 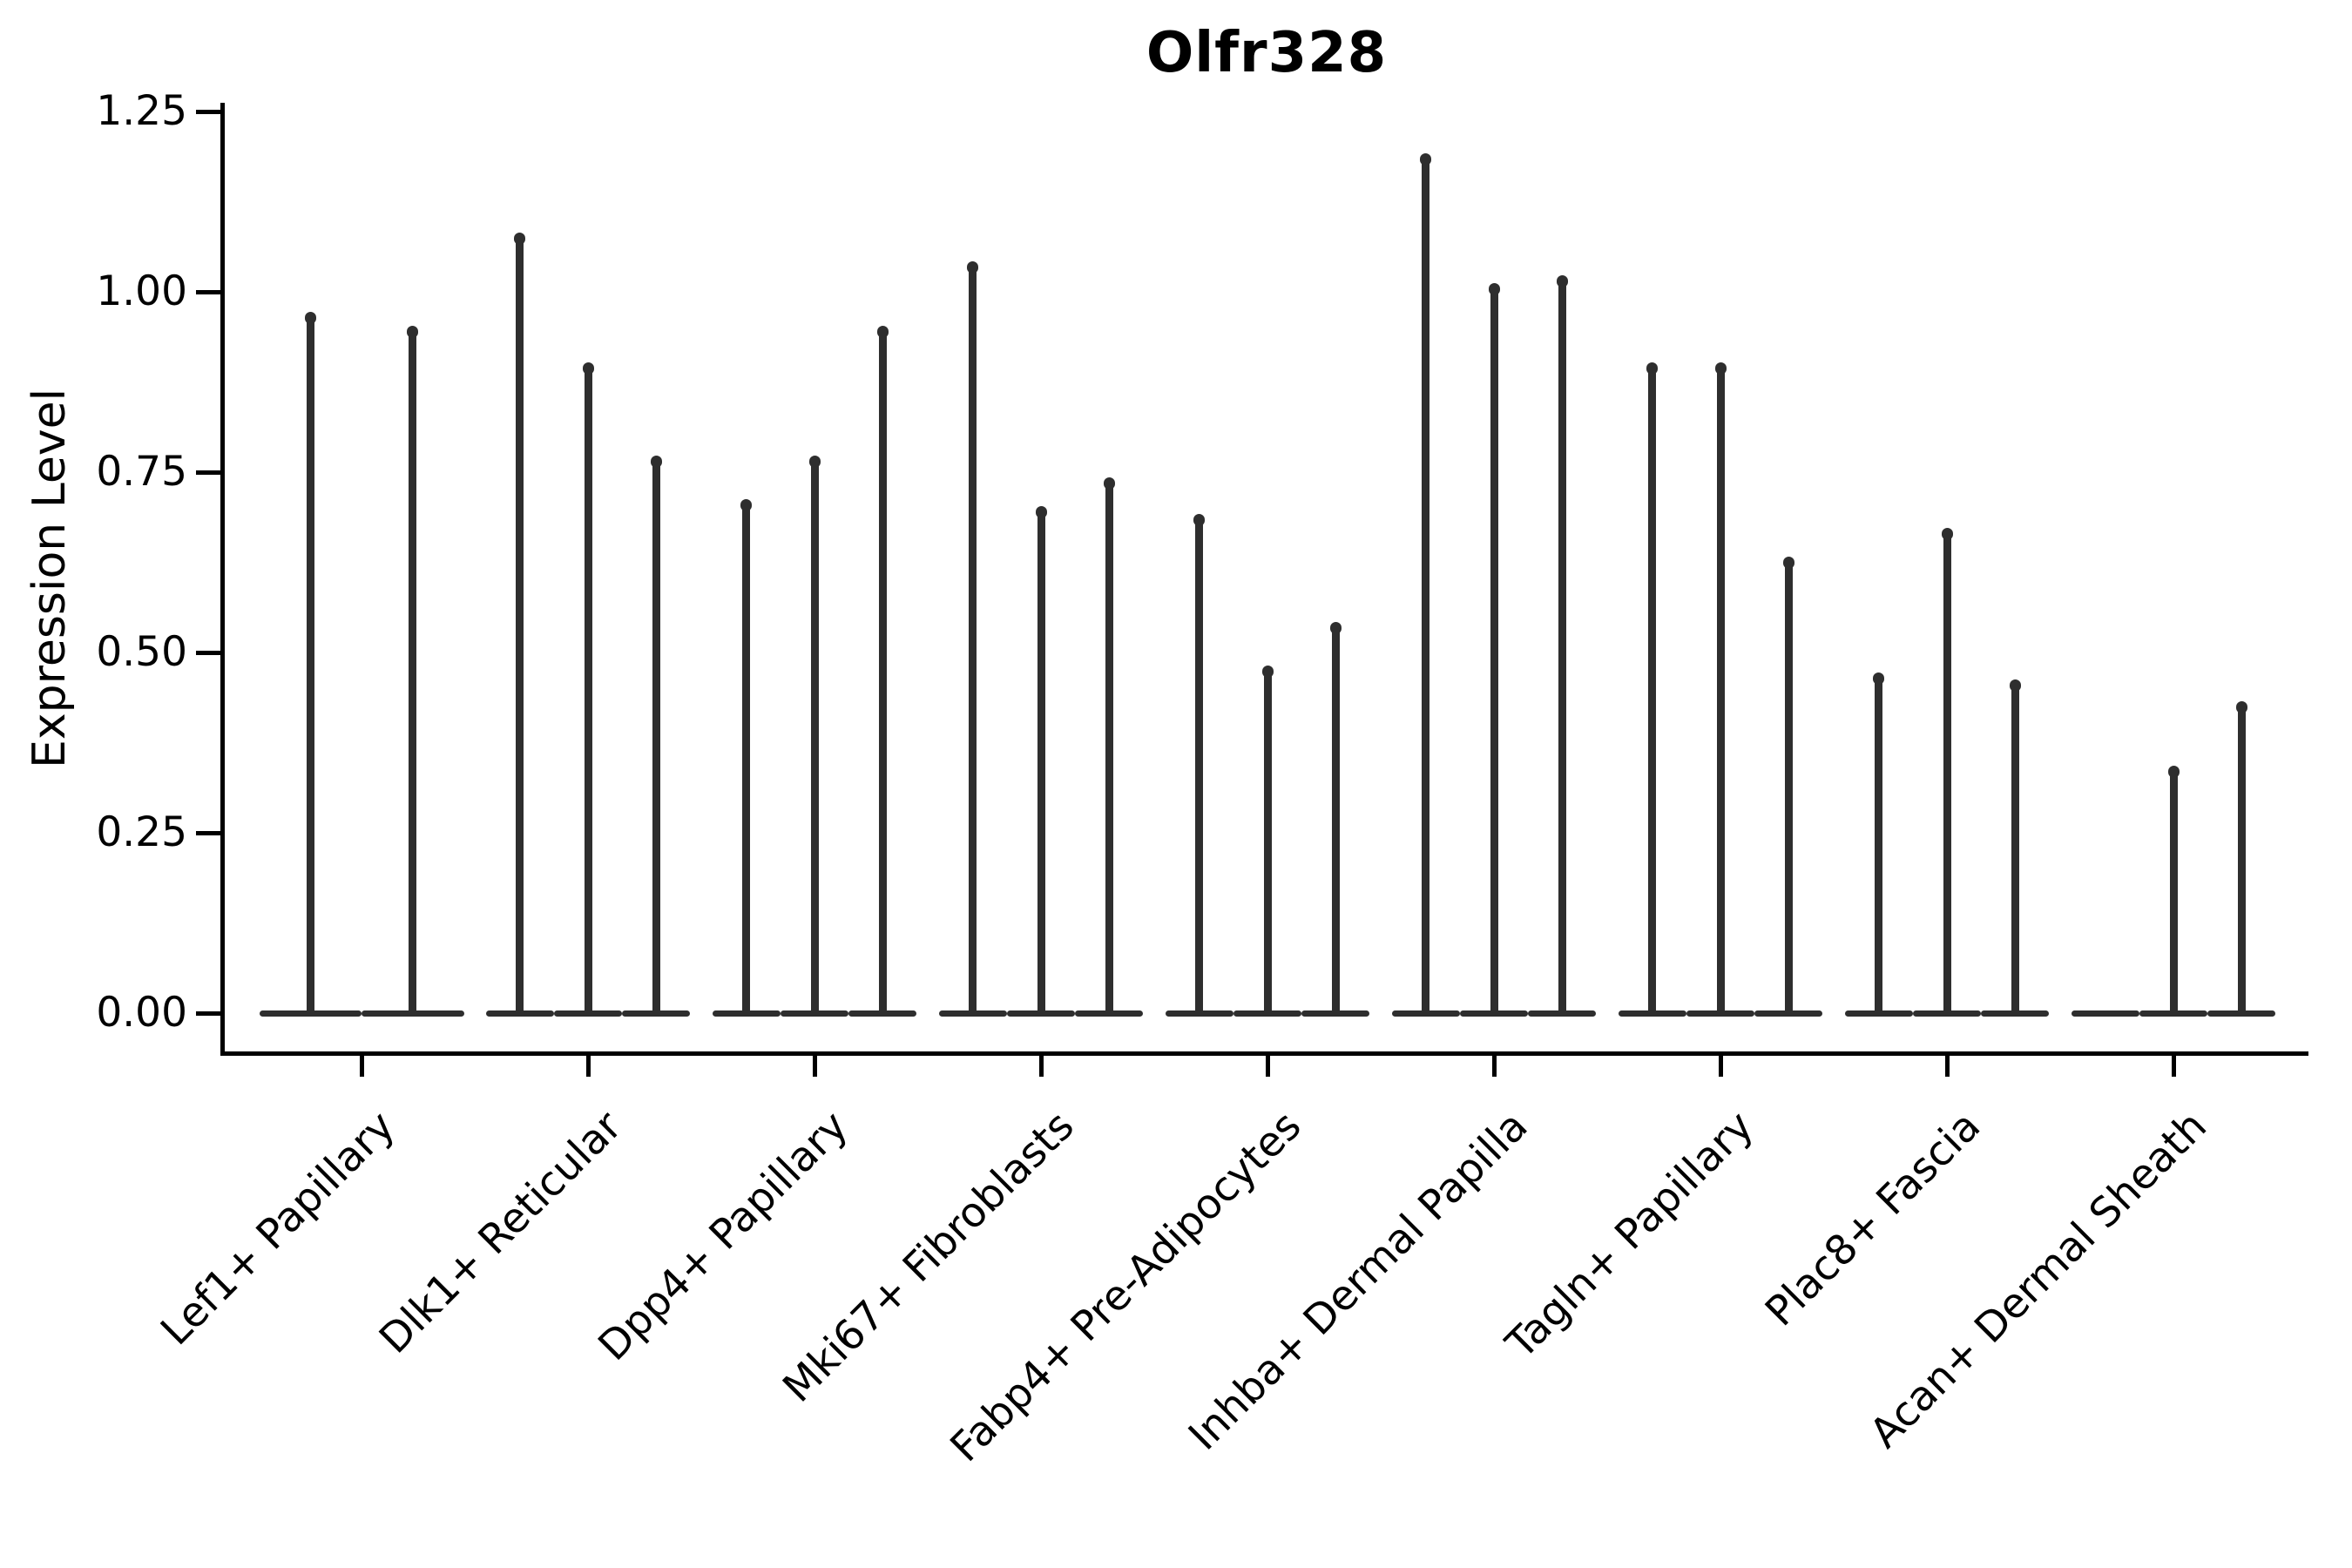 I want to click on y-axis-spine, so click(x=222, y=579).